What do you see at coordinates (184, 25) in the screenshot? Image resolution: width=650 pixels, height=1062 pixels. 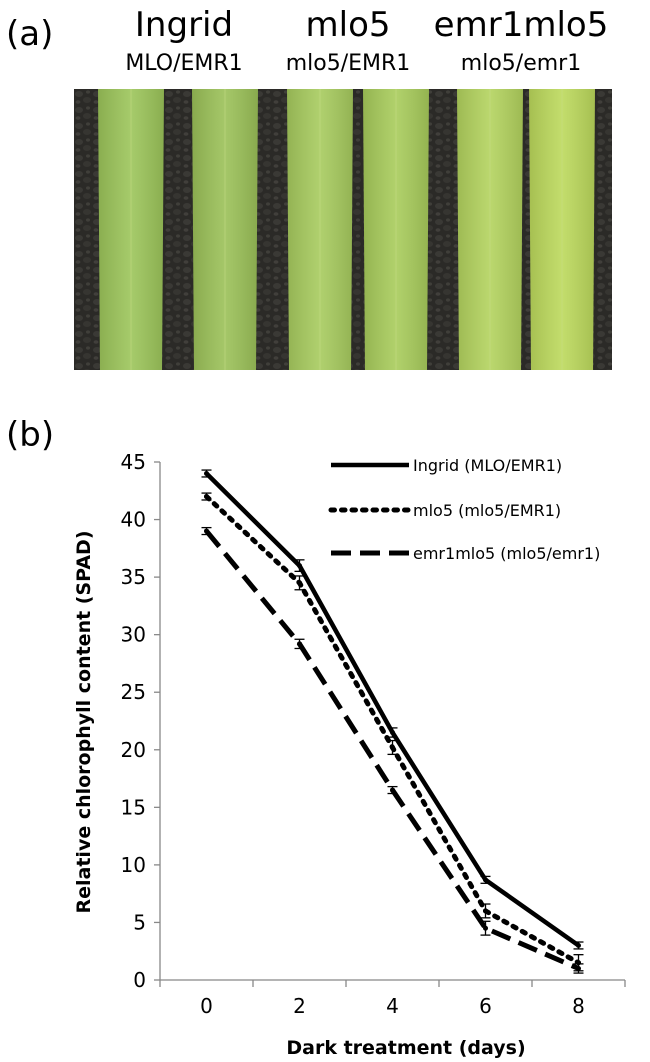 I see `genotype-name: Ingrid` at bounding box center [184, 25].